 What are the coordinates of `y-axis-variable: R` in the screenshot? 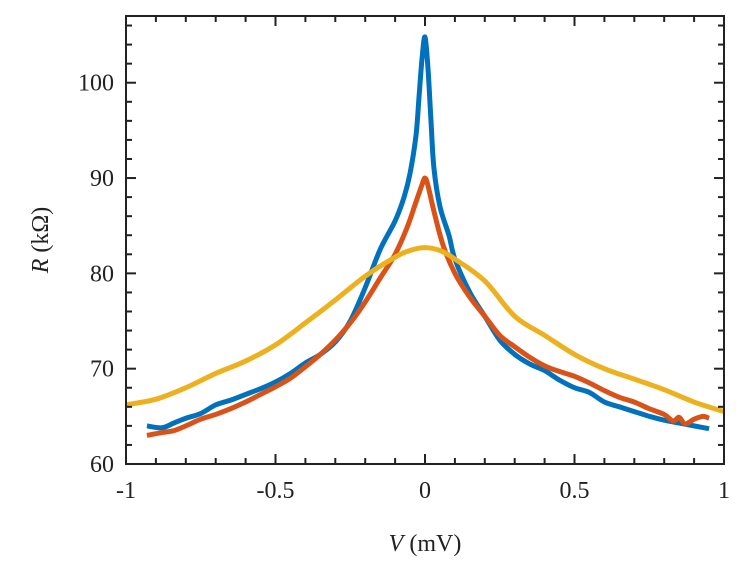 It's located at (41, 266).